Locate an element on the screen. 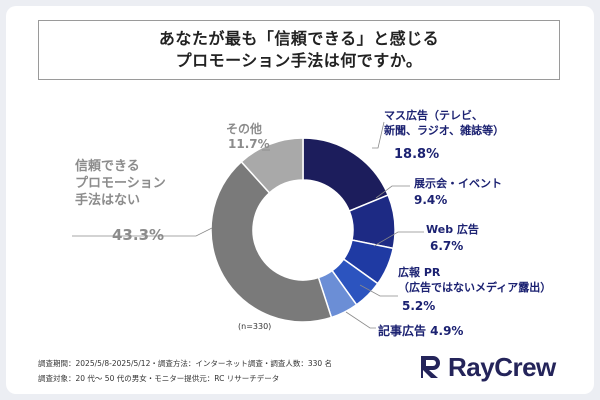  raycrew-r-logo-icon is located at coordinates (430, 367).